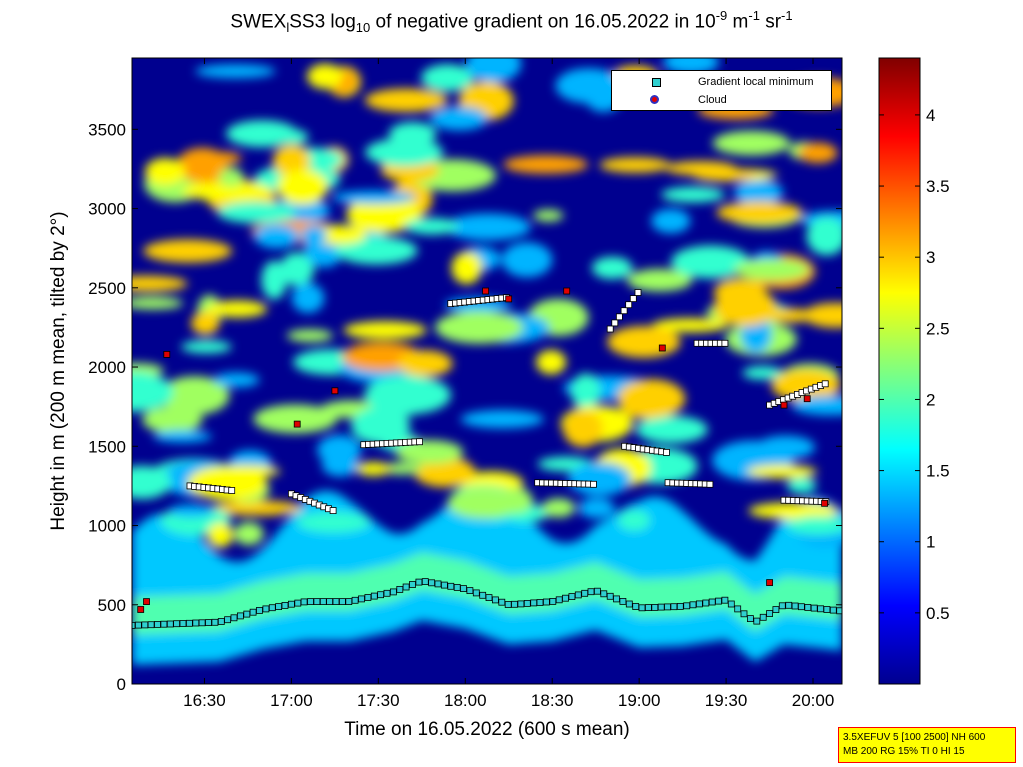  What do you see at coordinates (107, 367) in the screenshot?
I see `y-tick-label: 2000` at bounding box center [107, 367].